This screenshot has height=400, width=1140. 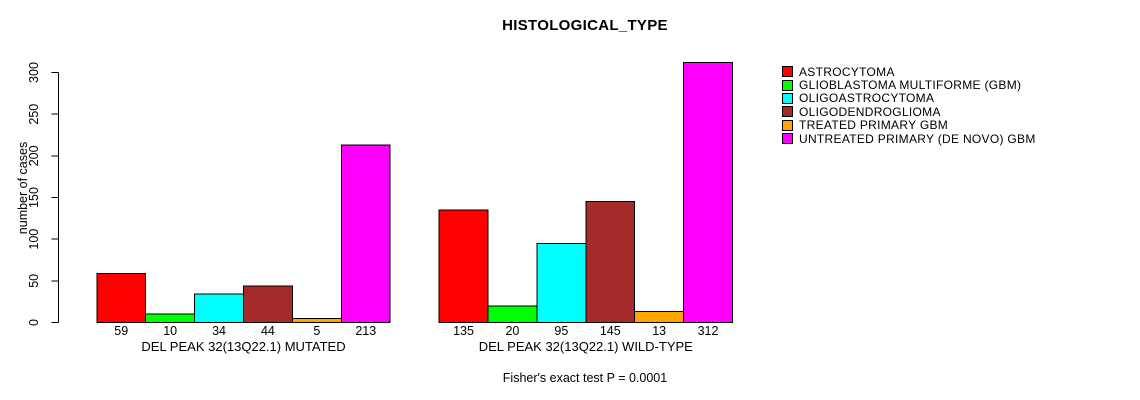 I want to click on bar-value-label: 59, so click(x=121, y=331).